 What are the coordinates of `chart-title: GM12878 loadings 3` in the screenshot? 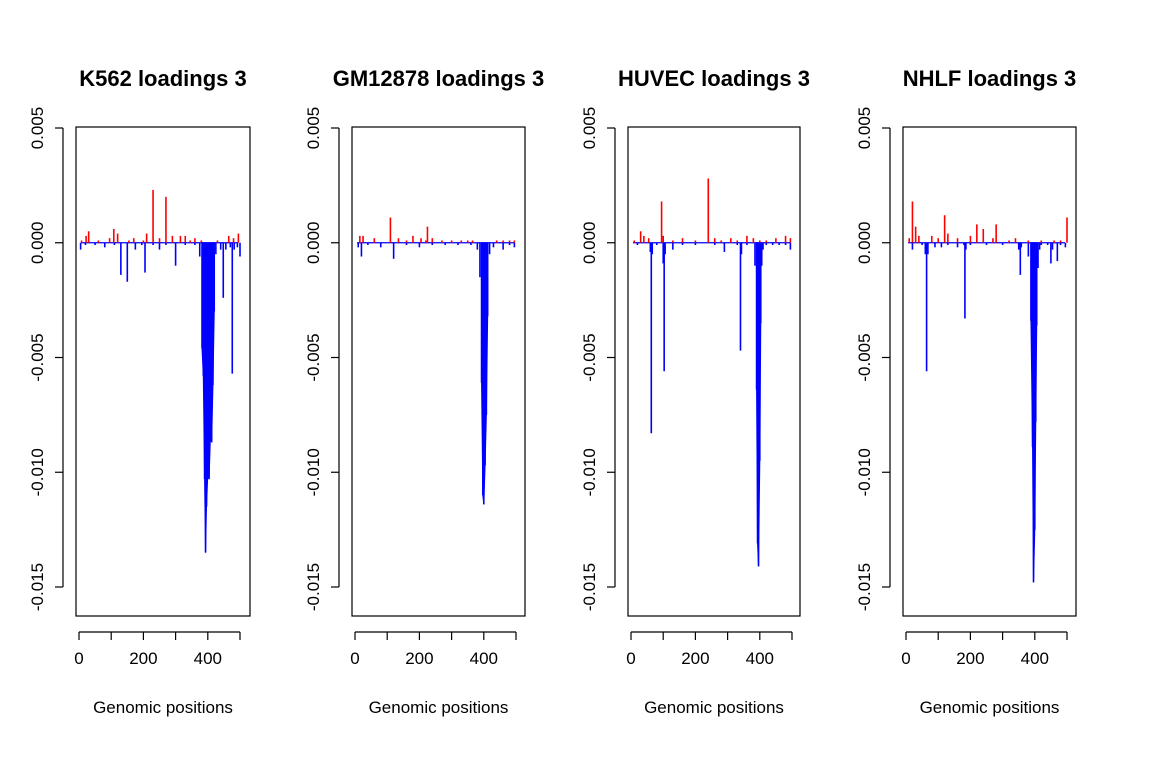 It's located at (439, 78).